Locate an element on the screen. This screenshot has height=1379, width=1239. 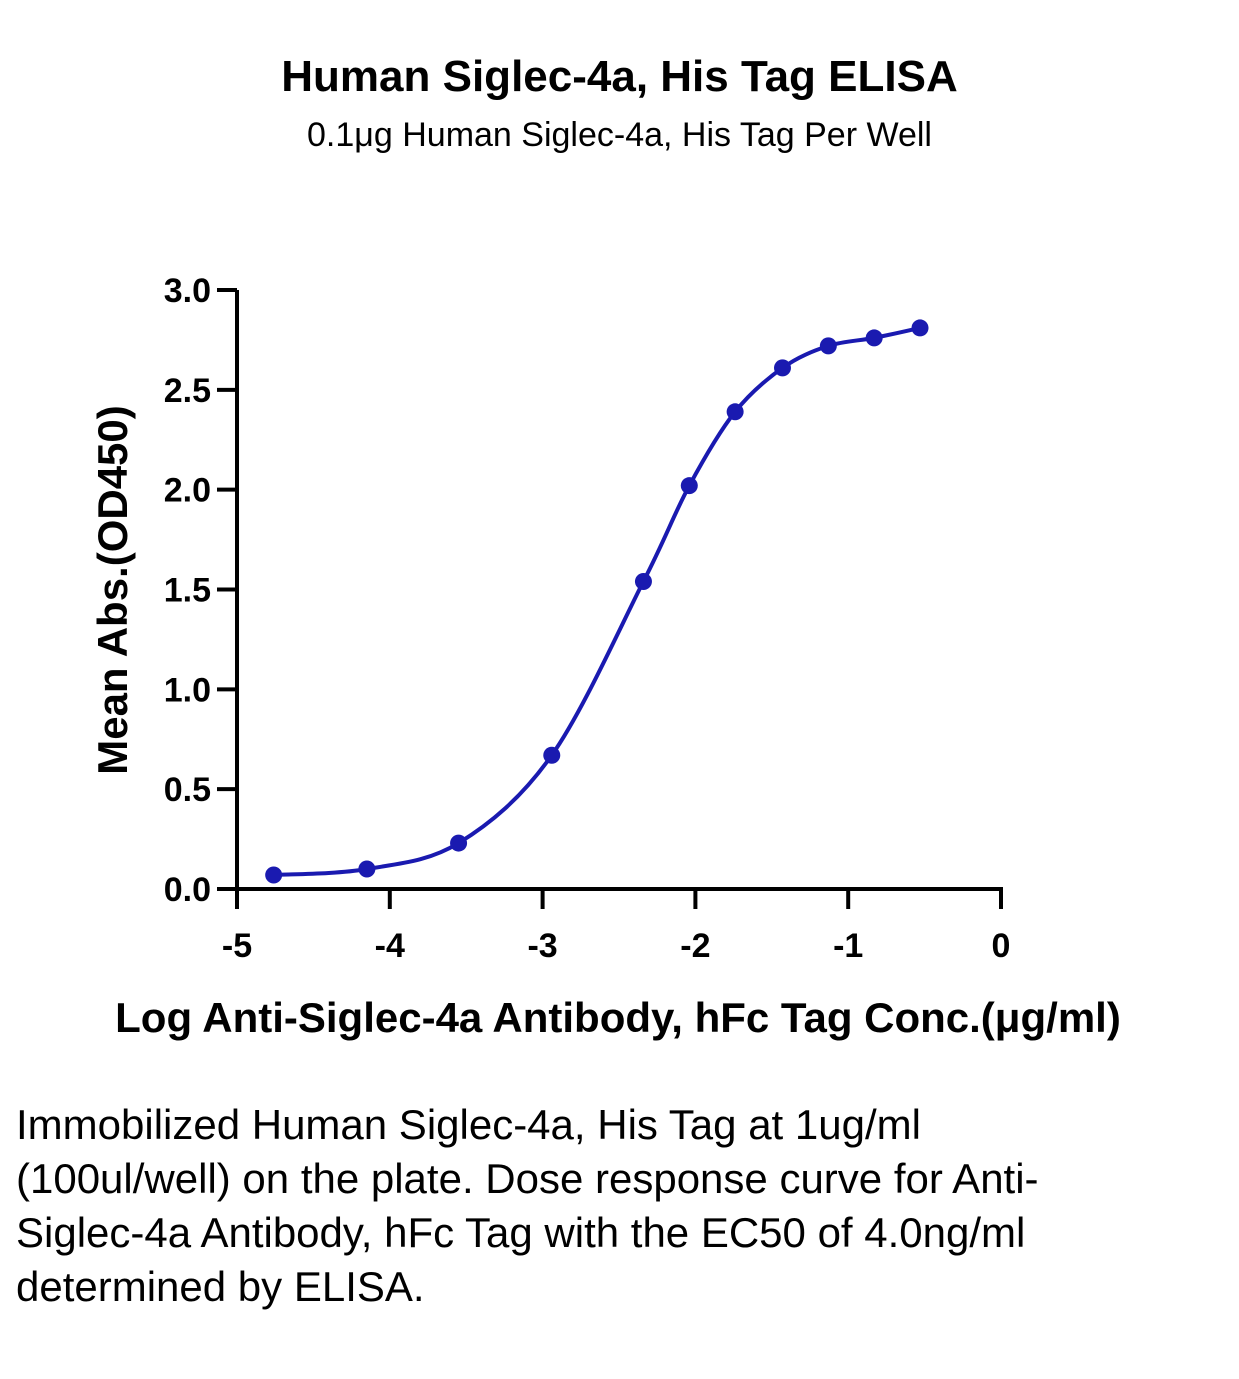
x-tick-label: -4 is located at coordinates (390, 946).